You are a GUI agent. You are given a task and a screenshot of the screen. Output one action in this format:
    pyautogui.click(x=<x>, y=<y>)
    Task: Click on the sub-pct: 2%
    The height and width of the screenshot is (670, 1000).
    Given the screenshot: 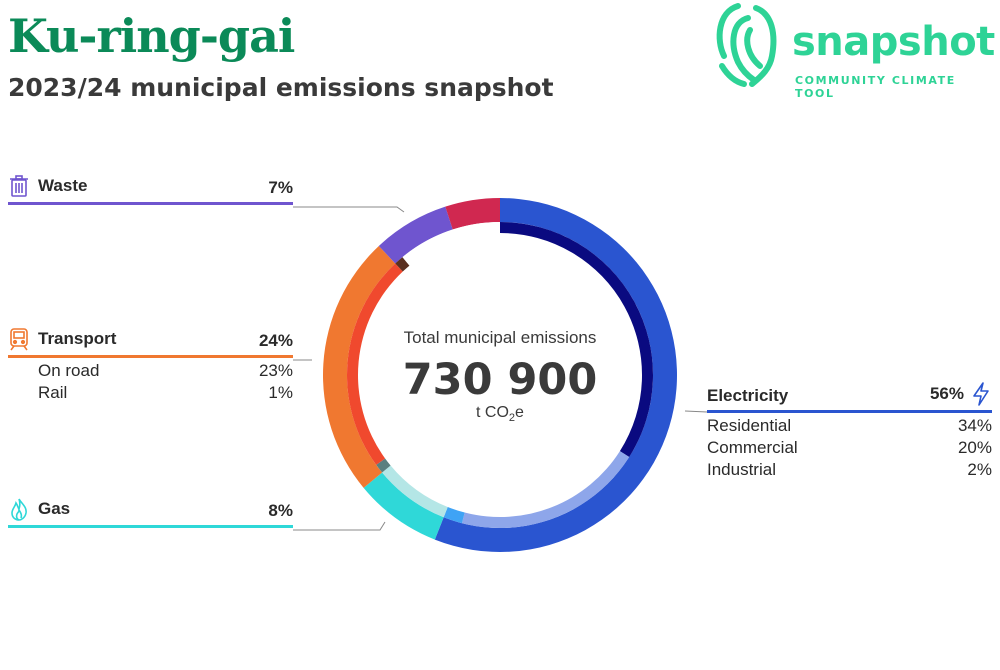 What is the action you would take?
    pyautogui.click(x=979, y=469)
    